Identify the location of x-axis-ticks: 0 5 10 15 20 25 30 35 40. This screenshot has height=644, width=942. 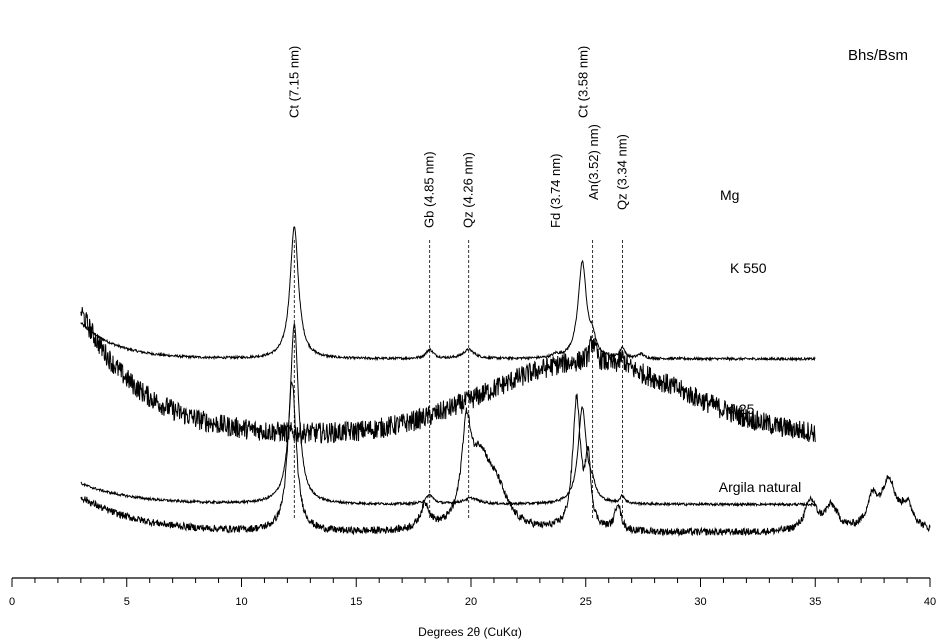
(472, 593).